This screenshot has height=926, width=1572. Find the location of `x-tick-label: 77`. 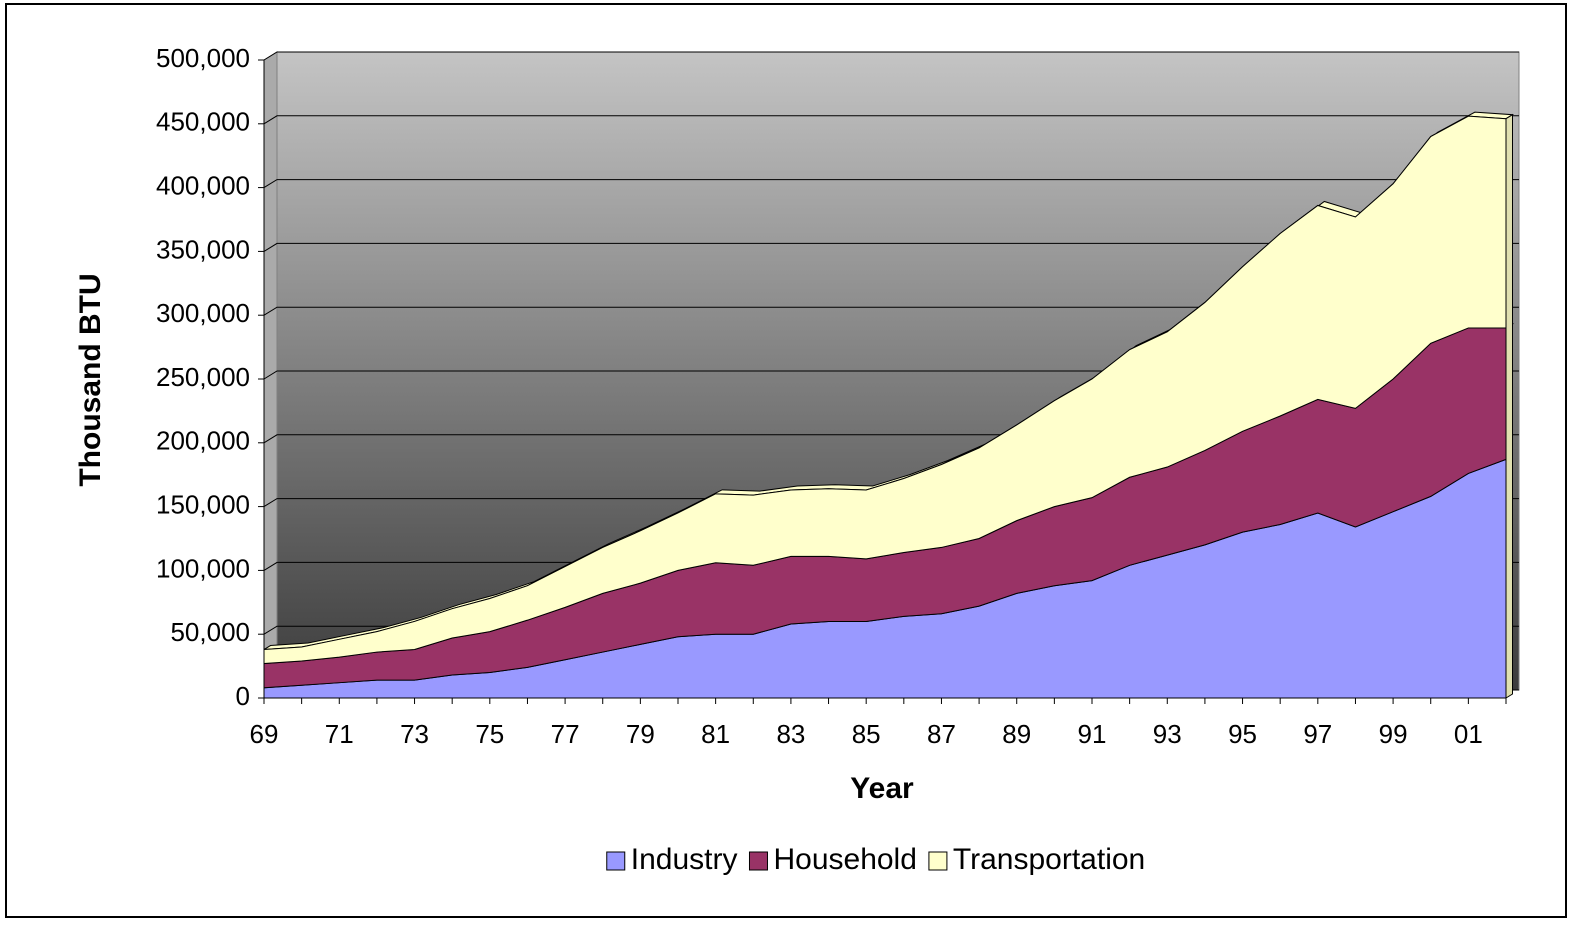

x-tick-label: 77 is located at coordinates (565, 734).